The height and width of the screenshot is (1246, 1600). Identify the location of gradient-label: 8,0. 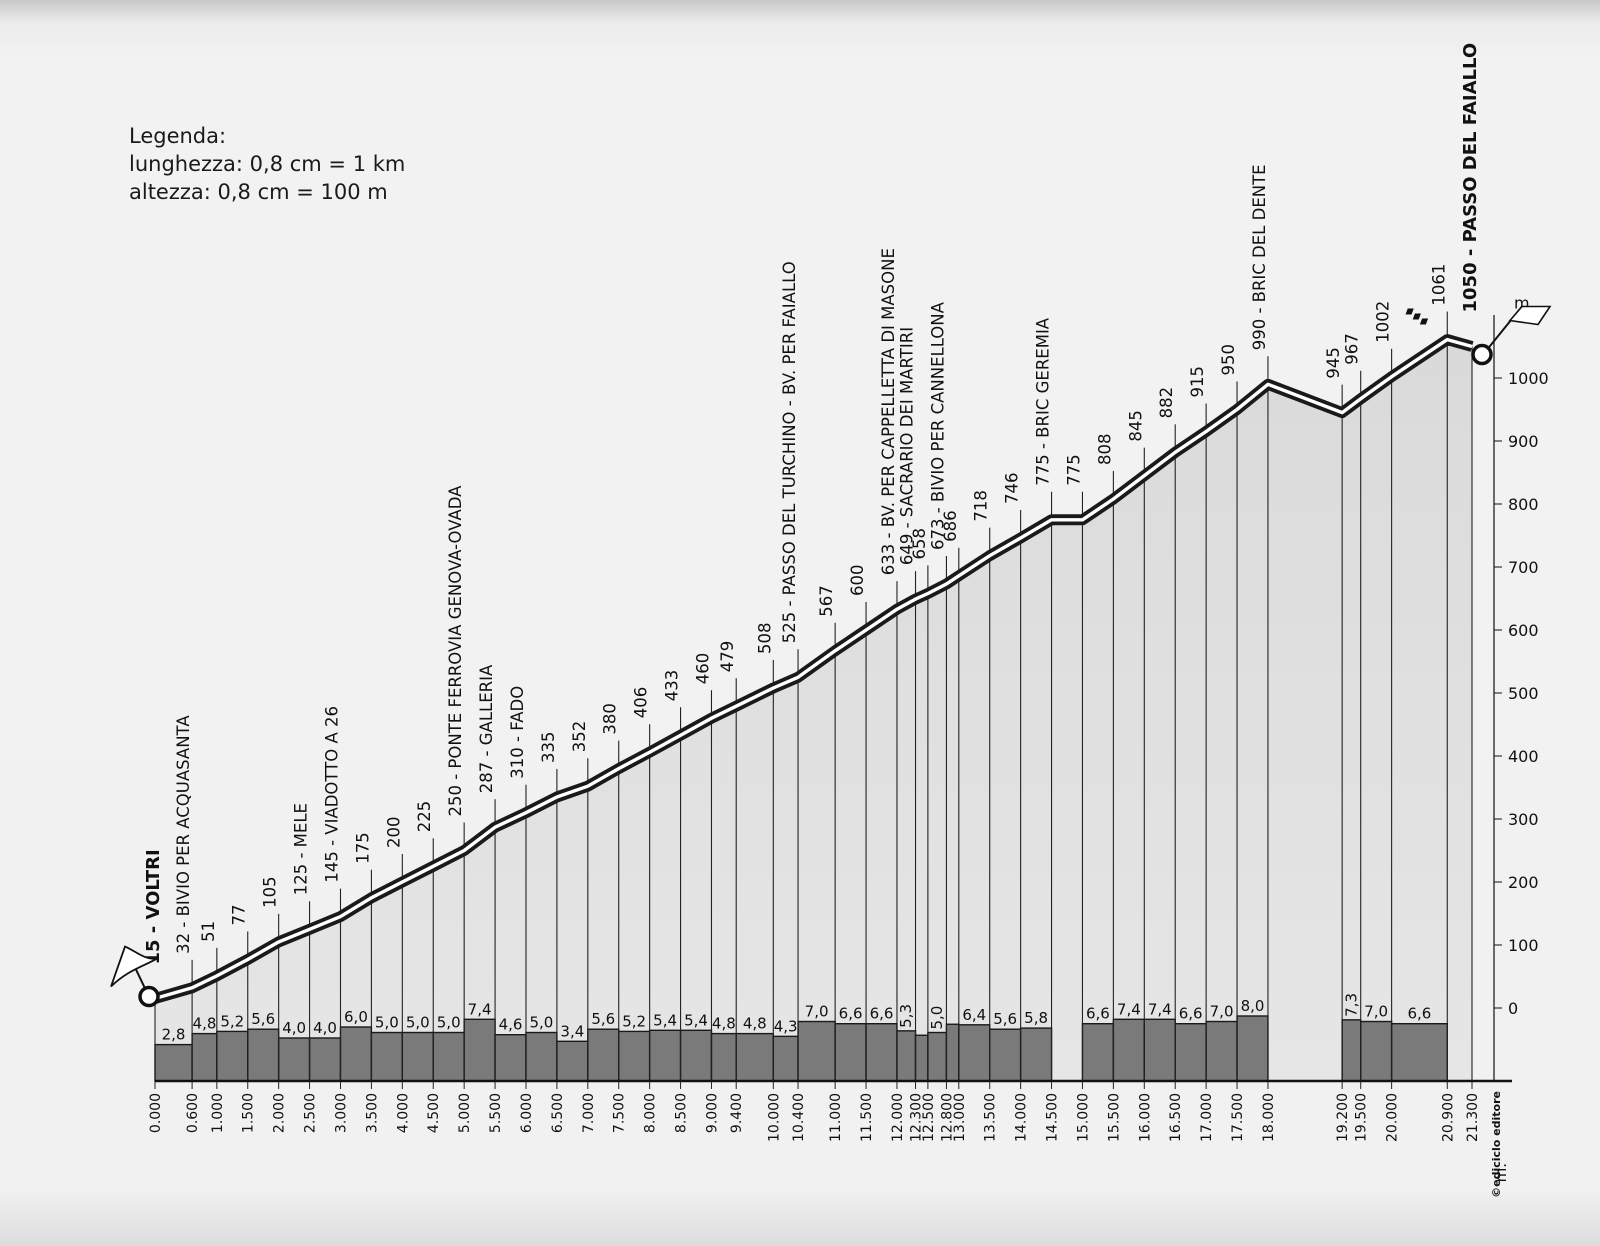
(1253, 1006).